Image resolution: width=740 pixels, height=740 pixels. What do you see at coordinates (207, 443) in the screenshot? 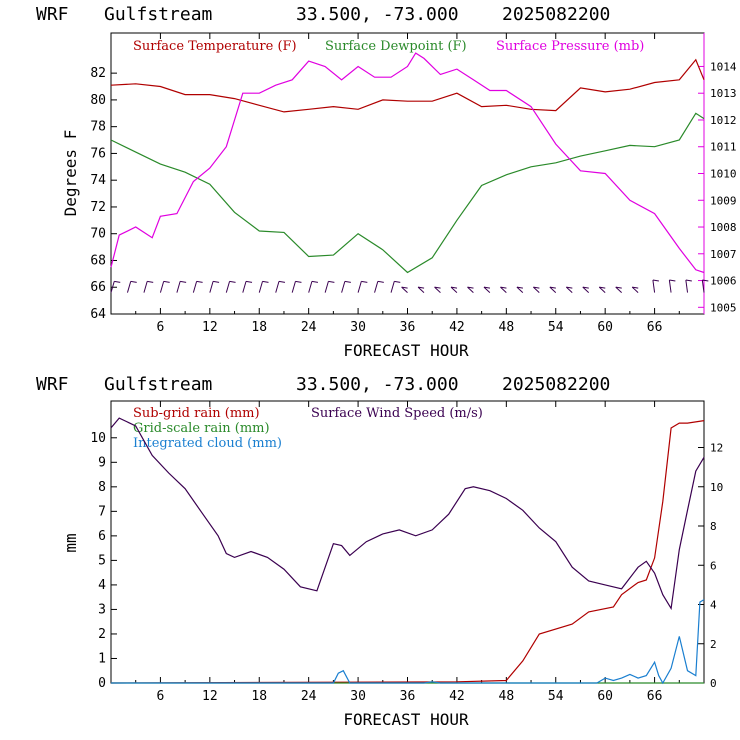
I see `legend-integrated-cloud: Integrated cloud (mm)` at bounding box center [207, 443].